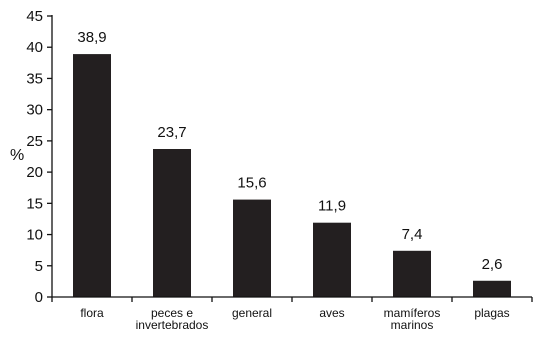 The width and height of the screenshot is (536, 337). Describe the element at coordinates (34, 47) in the screenshot. I see `y-tick-label: 40` at that location.